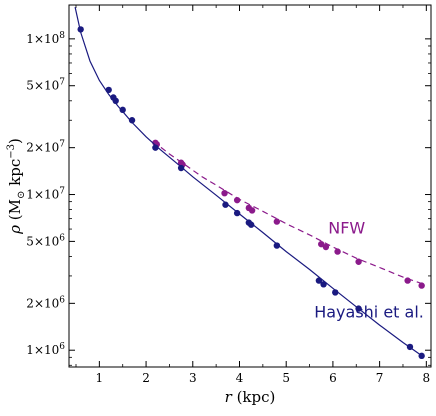  I want to click on x-tick-label: 4, so click(240, 378).